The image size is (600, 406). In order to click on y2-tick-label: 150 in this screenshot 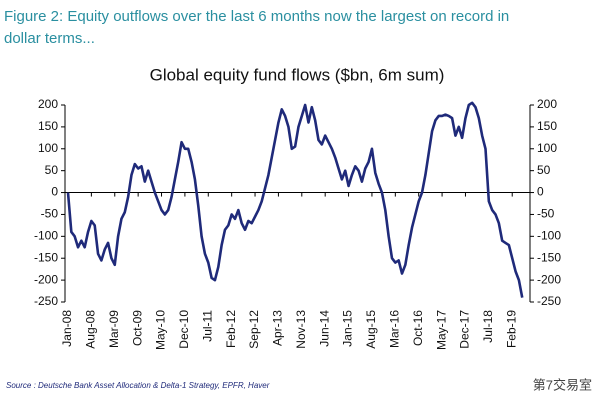, I will do `click(547, 126)`.